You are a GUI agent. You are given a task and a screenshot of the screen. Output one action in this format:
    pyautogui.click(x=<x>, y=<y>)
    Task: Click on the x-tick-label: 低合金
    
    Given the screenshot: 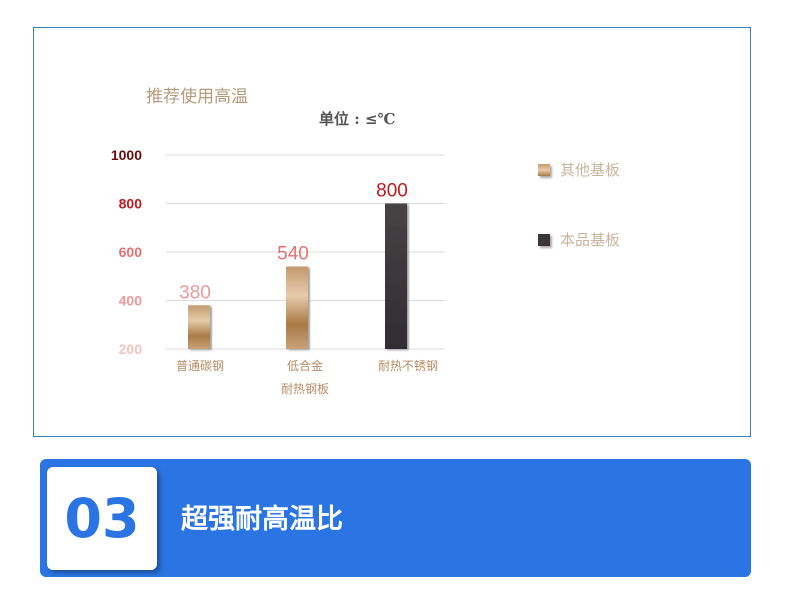 What is the action you would take?
    pyautogui.click(x=305, y=365)
    